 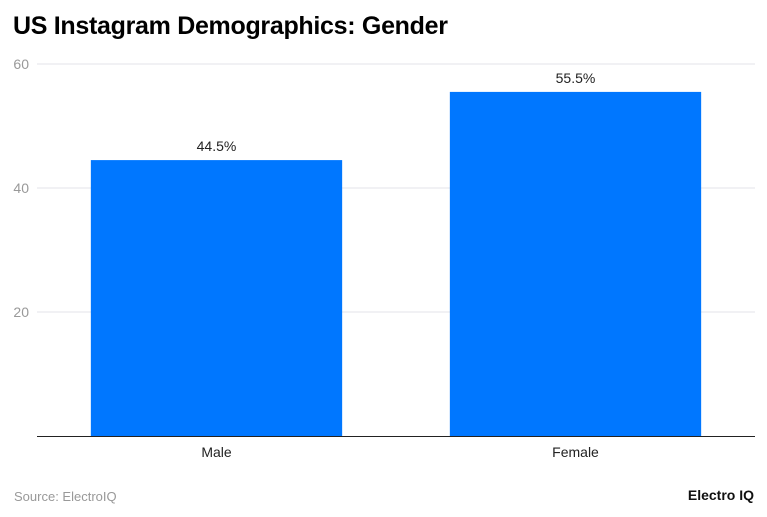 What do you see at coordinates (576, 78) in the screenshot?
I see `data-label: 55.5%` at bounding box center [576, 78].